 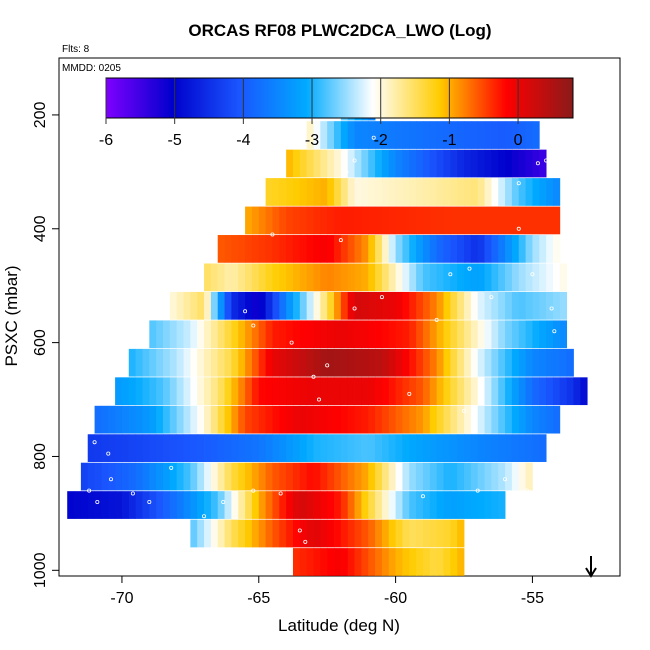 What do you see at coordinates (339, 625) in the screenshot?
I see `x-axis-label: Latitude (deg N)` at bounding box center [339, 625].